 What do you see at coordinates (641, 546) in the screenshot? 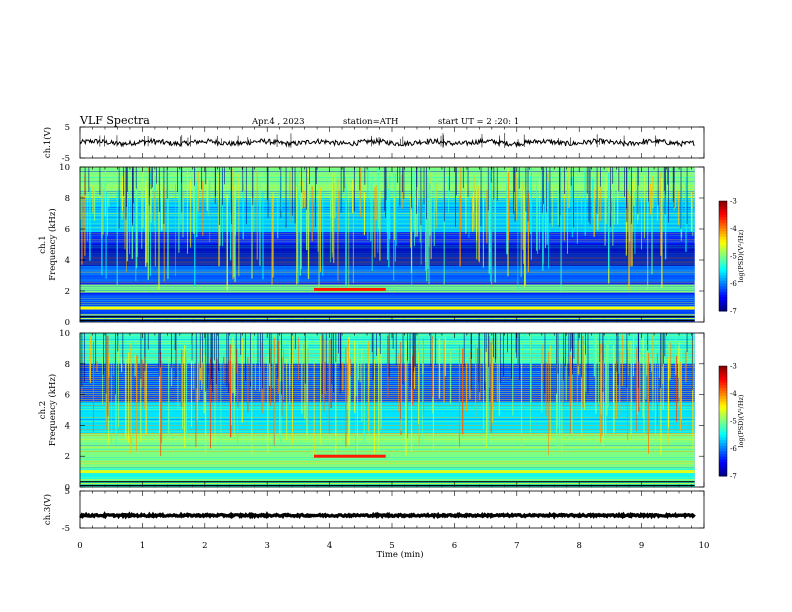
I see `x-tick-label: 9` at bounding box center [641, 546].